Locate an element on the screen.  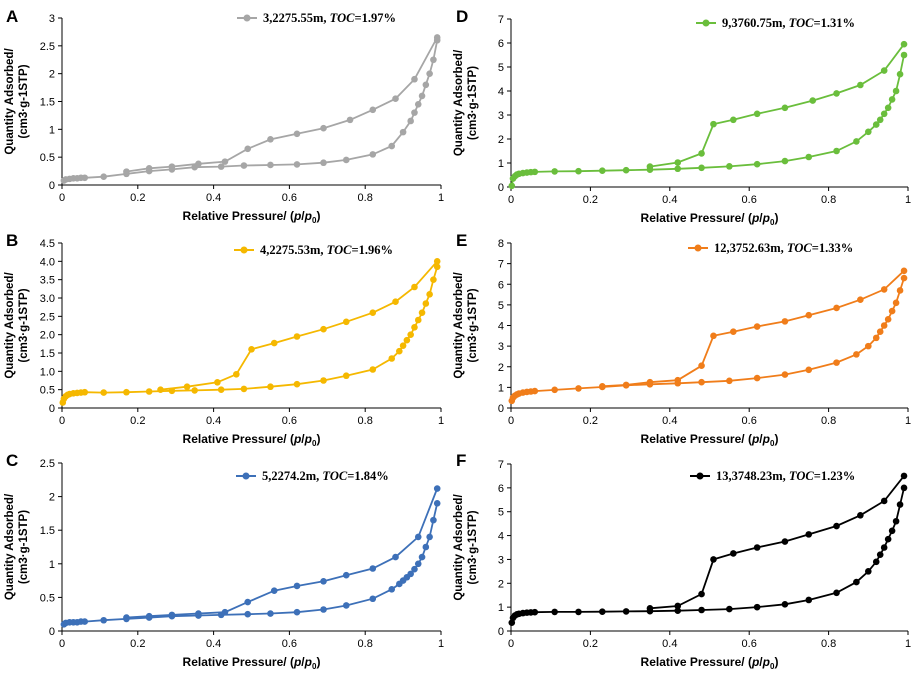
y-tick-label: 2.0 is located at coordinates (47, 336).